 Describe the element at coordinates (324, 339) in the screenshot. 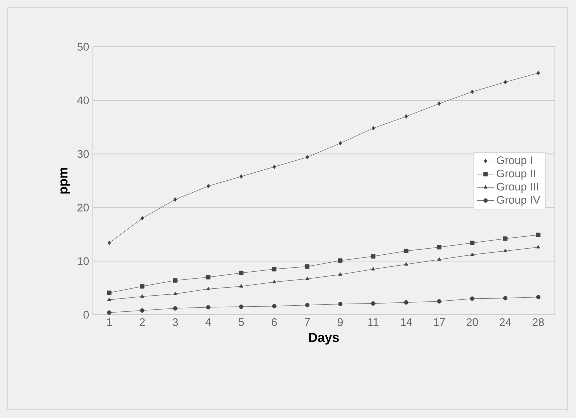

I see `x-axis-title: Days` at that location.